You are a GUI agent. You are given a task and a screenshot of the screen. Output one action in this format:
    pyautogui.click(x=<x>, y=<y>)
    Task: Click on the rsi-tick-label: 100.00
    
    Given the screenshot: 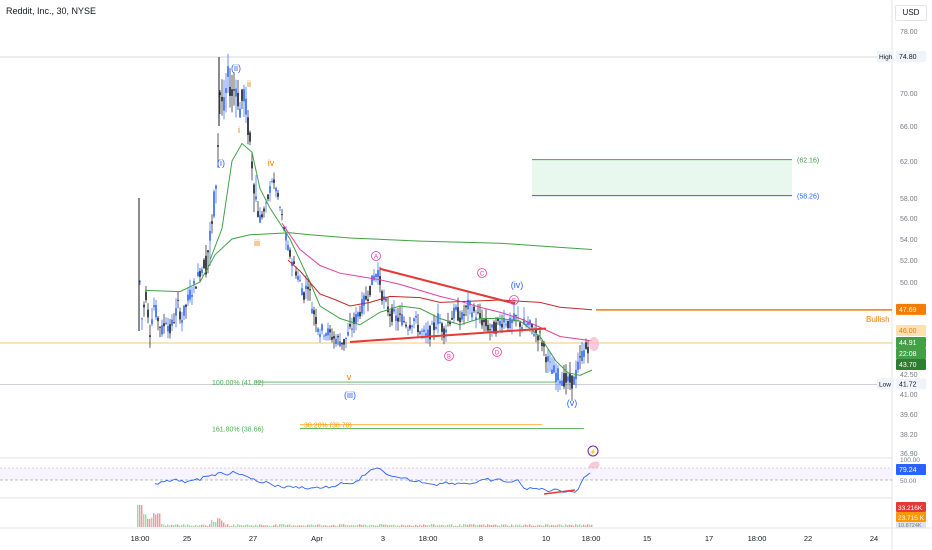 What is the action you would take?
    pyautogui.click(x=910, y=460)
    